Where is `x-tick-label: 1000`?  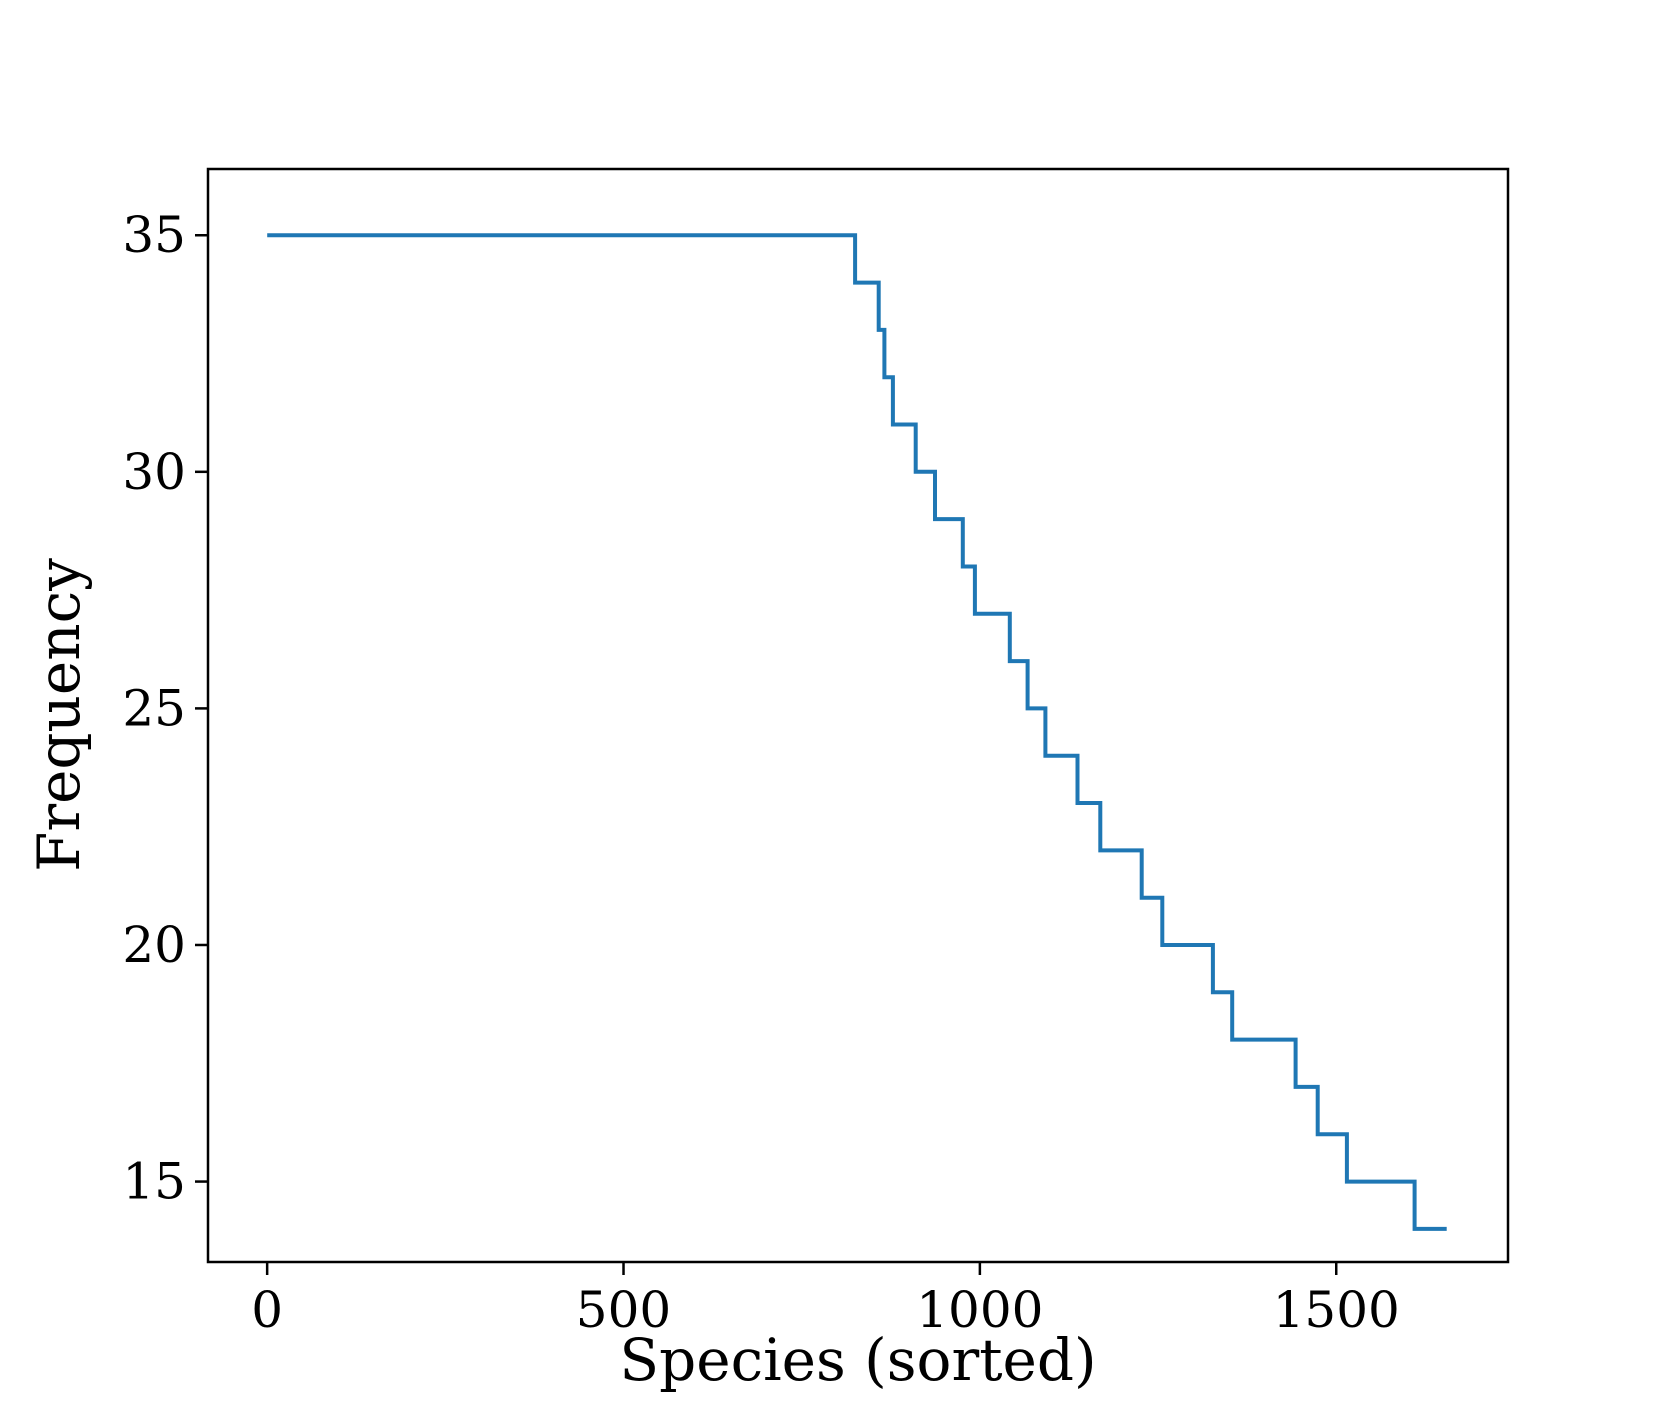 x-tick-label: 1000 is located at coordinates (979, 1310).